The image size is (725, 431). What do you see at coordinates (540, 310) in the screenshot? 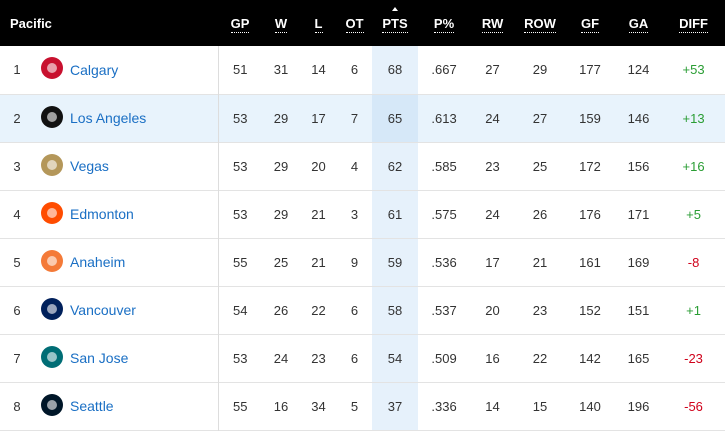
I see `stat: 23` at bounding box center [540, 310].